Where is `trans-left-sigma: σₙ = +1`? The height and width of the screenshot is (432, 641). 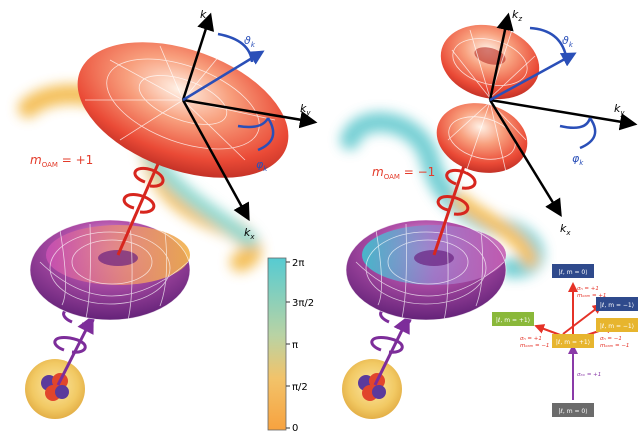
trans-left-sigma: σₙ = +1 is located at coordinates (531, 339).